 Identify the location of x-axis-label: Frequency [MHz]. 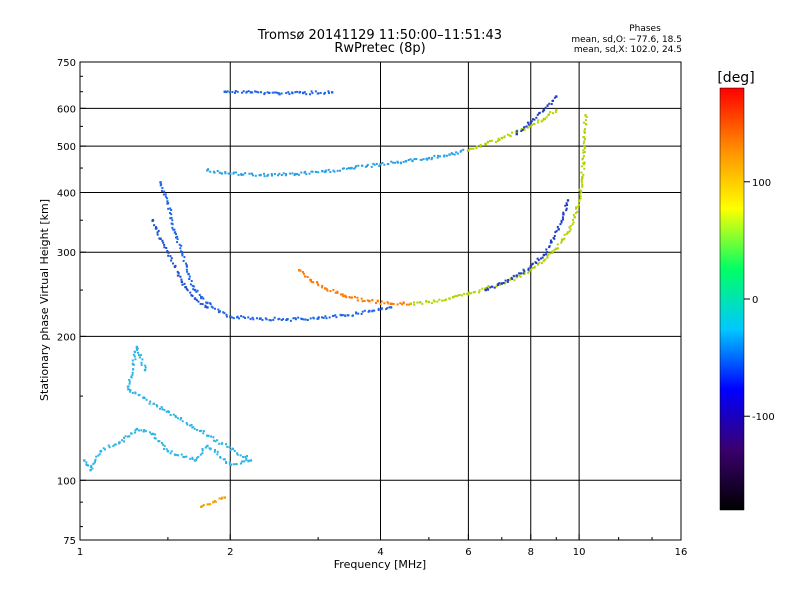
(380, 564).